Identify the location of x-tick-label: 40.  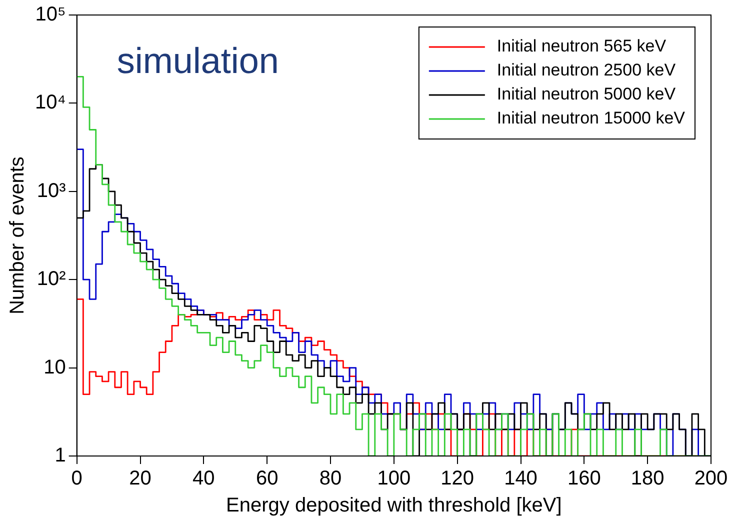
(203, 479).